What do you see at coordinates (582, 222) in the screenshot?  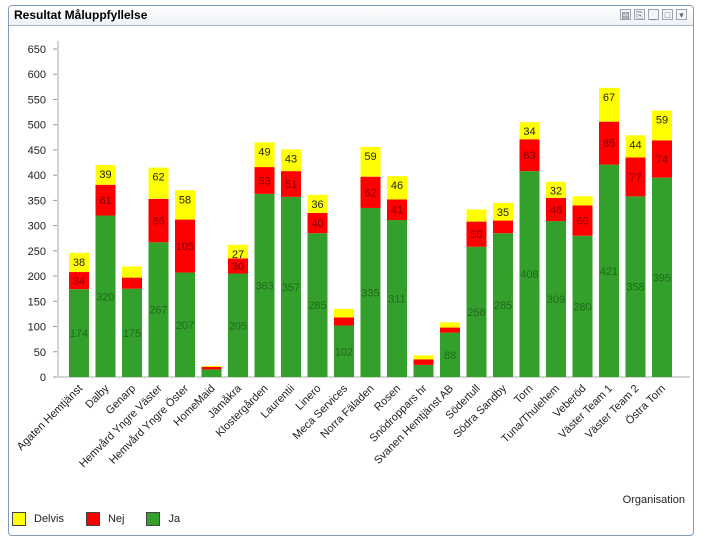 I see `data-label: 60` at bounding box center [582, 222].